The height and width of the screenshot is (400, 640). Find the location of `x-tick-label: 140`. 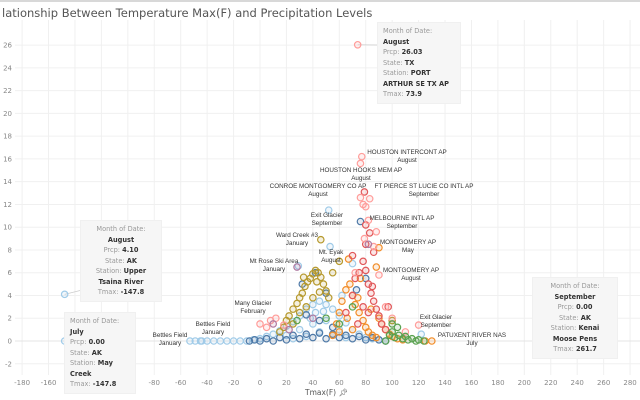

x-tick-label: 140 is located at coordinates (444, 383).